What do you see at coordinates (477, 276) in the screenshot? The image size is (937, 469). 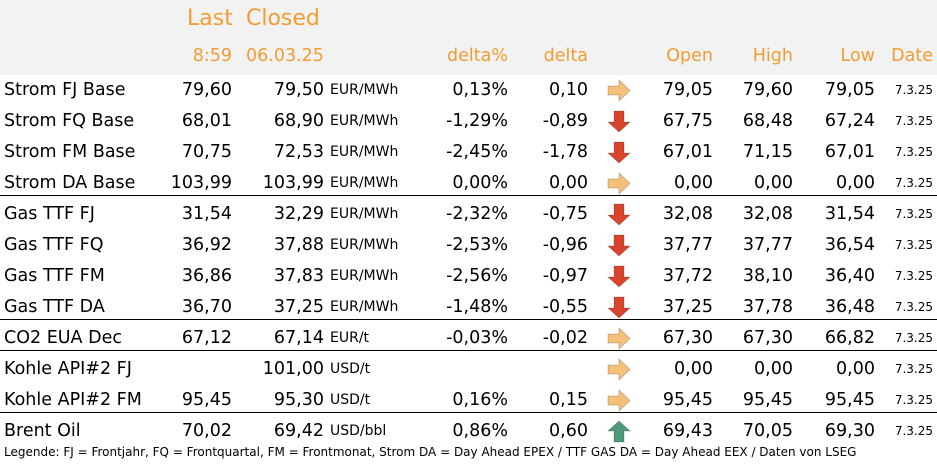 I see `delta-pct-value: -2,56%` at bounding box center [477, 276].